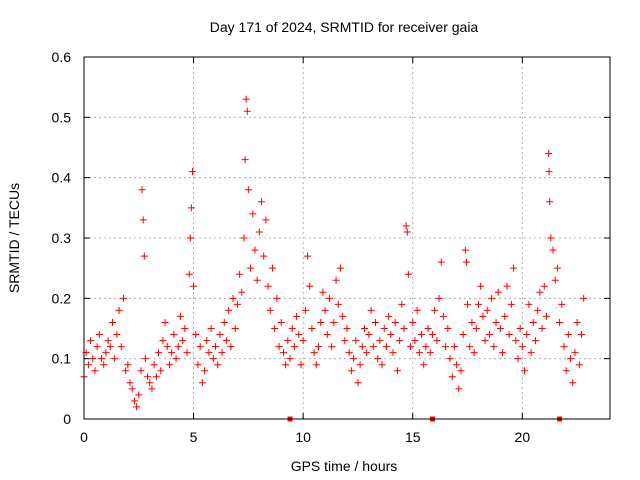  I want to click on x-tick-label: 5, so click(194, 437).